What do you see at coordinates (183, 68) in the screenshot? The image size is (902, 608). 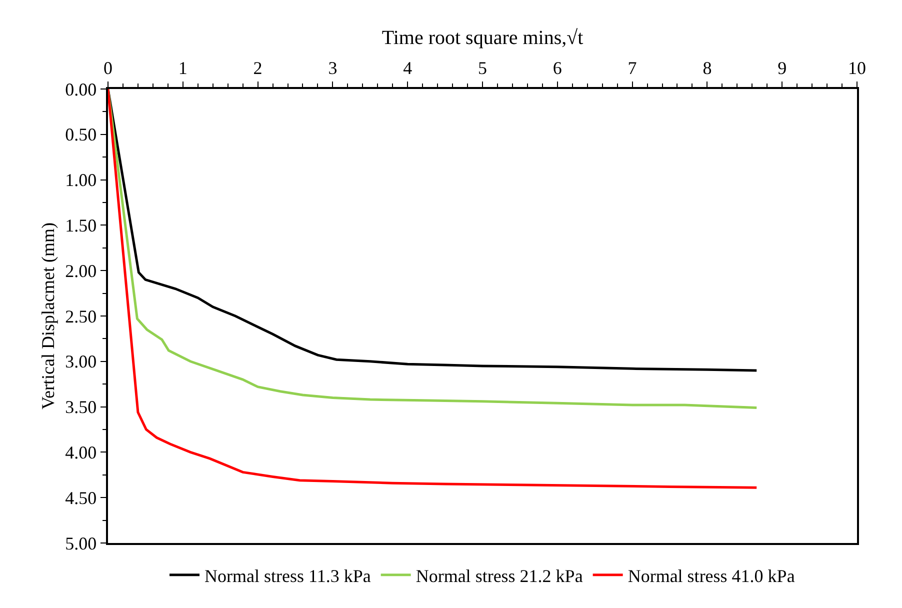 I see `x-tick-label: 1` at bounding box center [183, 68].